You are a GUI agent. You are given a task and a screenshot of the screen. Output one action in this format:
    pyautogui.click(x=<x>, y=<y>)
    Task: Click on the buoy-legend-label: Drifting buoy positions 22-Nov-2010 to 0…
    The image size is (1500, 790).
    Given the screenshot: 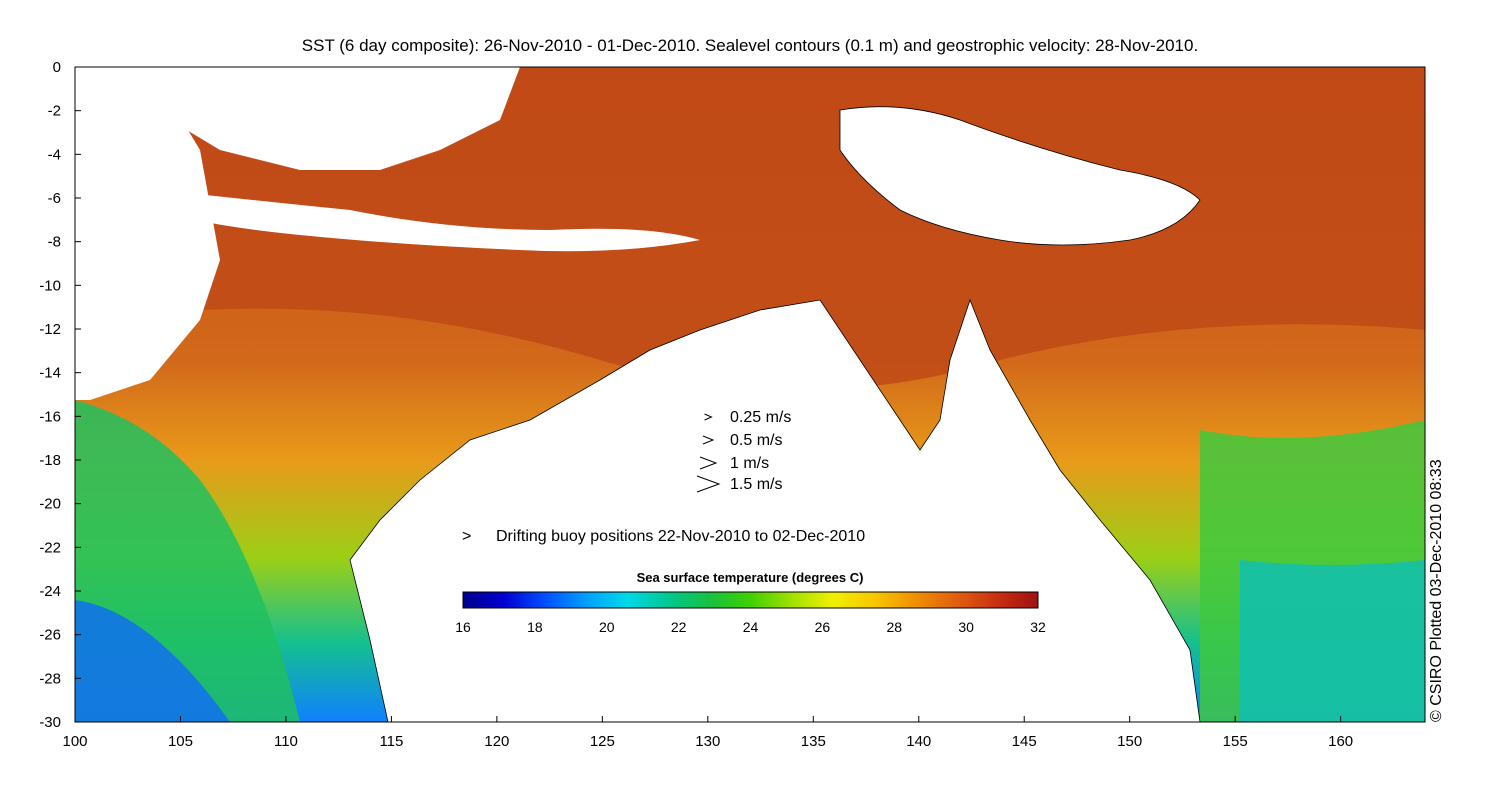 What is the action you would take?
    pyautogui.click(x=680, y=536)
    